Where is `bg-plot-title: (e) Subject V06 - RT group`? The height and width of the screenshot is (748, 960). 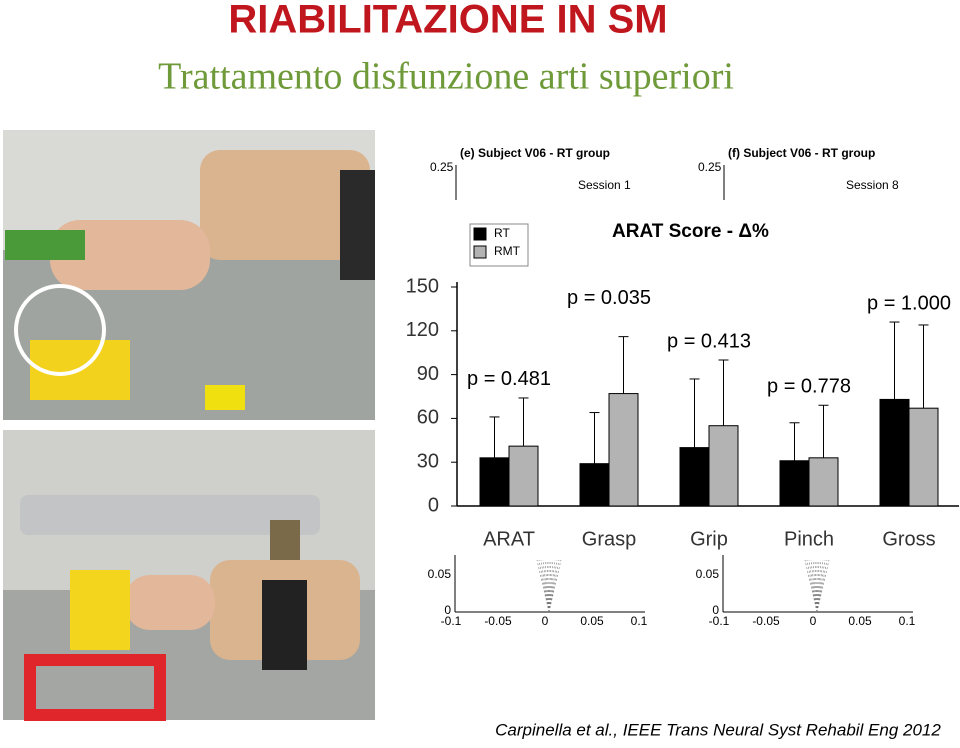 bg-plot-title: (e) Subject V06 - RT group is located at coordinates (535, 153).